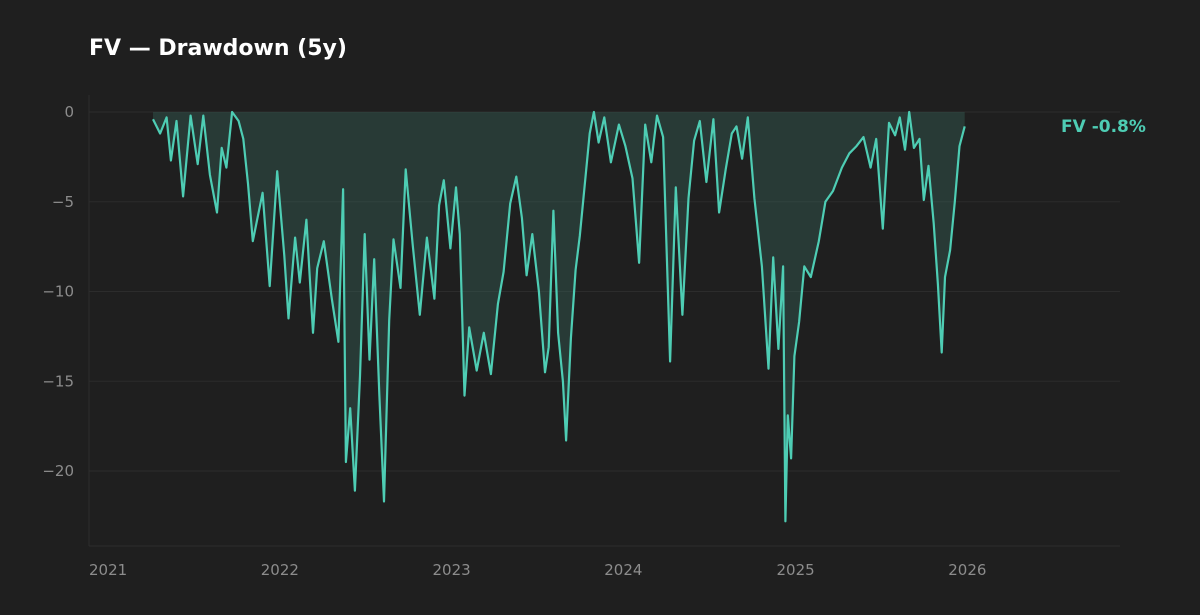 Image resolution: width=1200 pixels, height=615 pixels. Describe the element at coordinates (623, 570) in the screenshot. I see `x-tick-label: 2024` at that location.